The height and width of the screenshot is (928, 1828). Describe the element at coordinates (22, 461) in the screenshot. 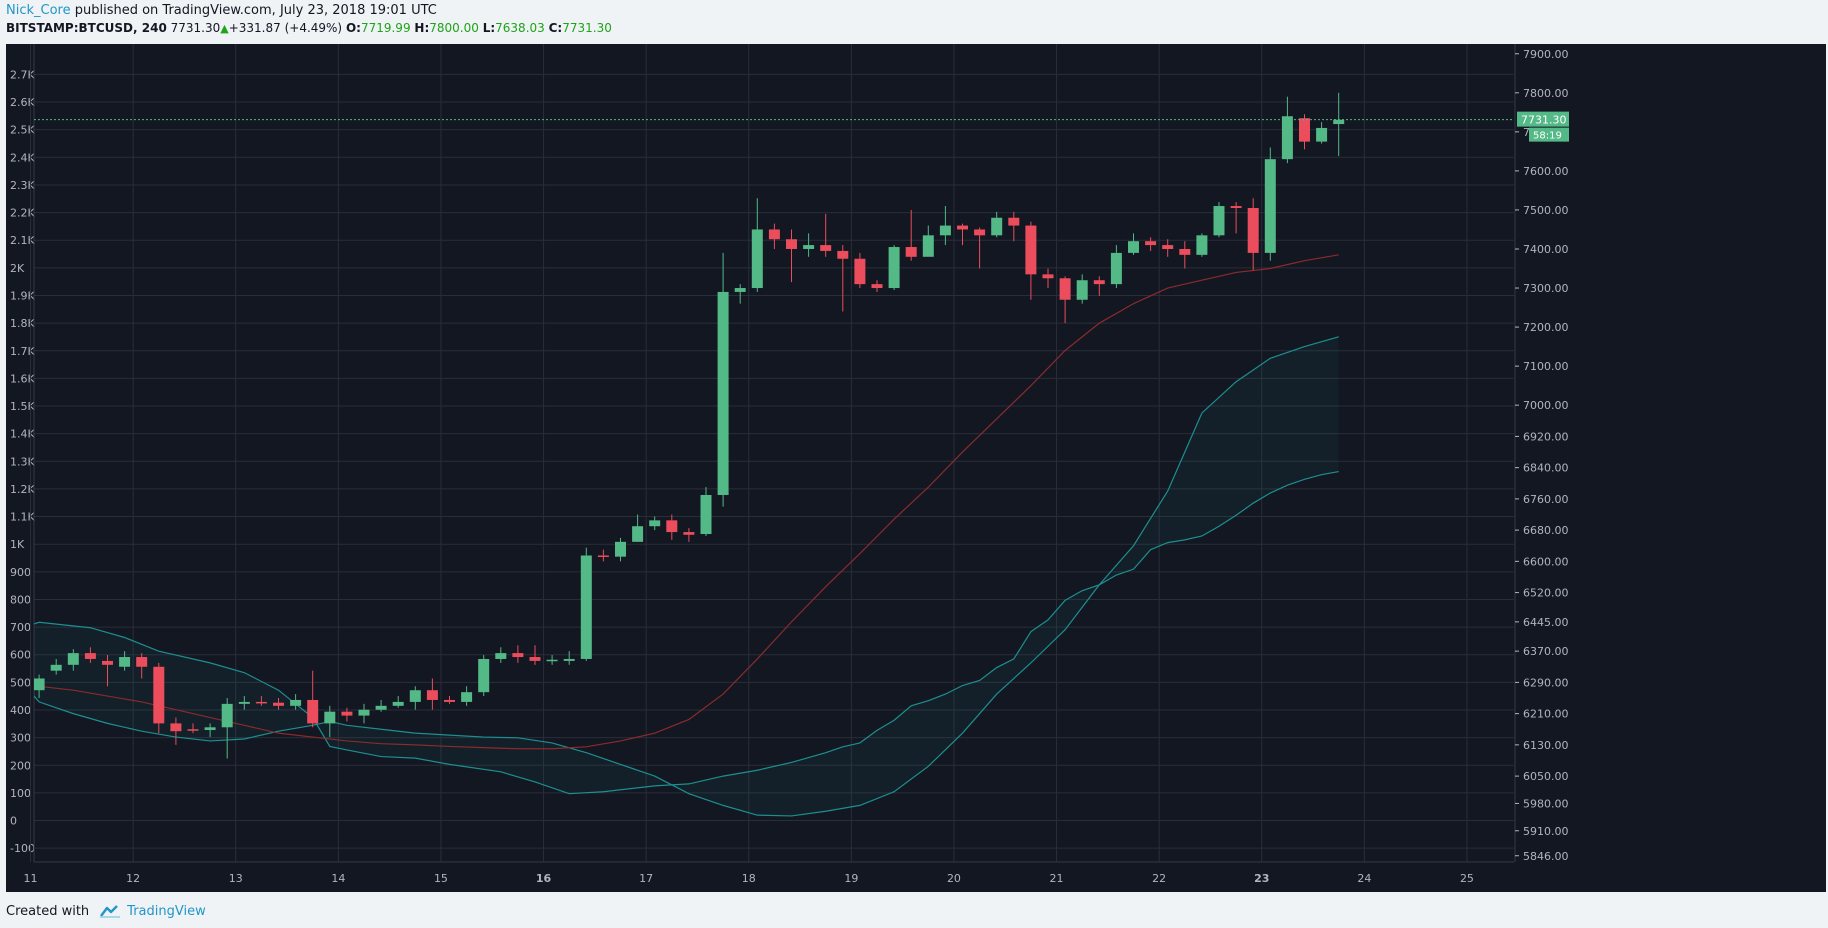

I see `left-axis-tick: 1.3K` at that location.